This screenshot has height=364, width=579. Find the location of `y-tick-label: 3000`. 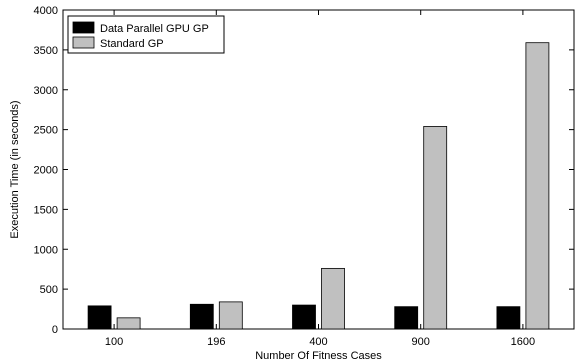

y-tick-label: 3000 is located at coordinates (46, 91).